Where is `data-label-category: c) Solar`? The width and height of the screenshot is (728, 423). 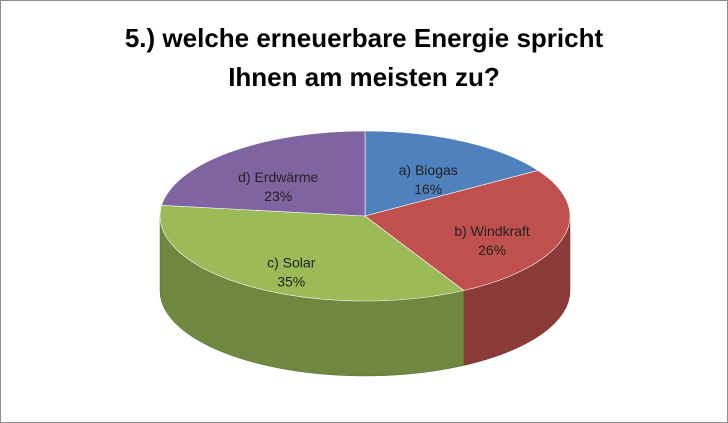
data-label-category: c) Solar is located at coordinates (291, 263).